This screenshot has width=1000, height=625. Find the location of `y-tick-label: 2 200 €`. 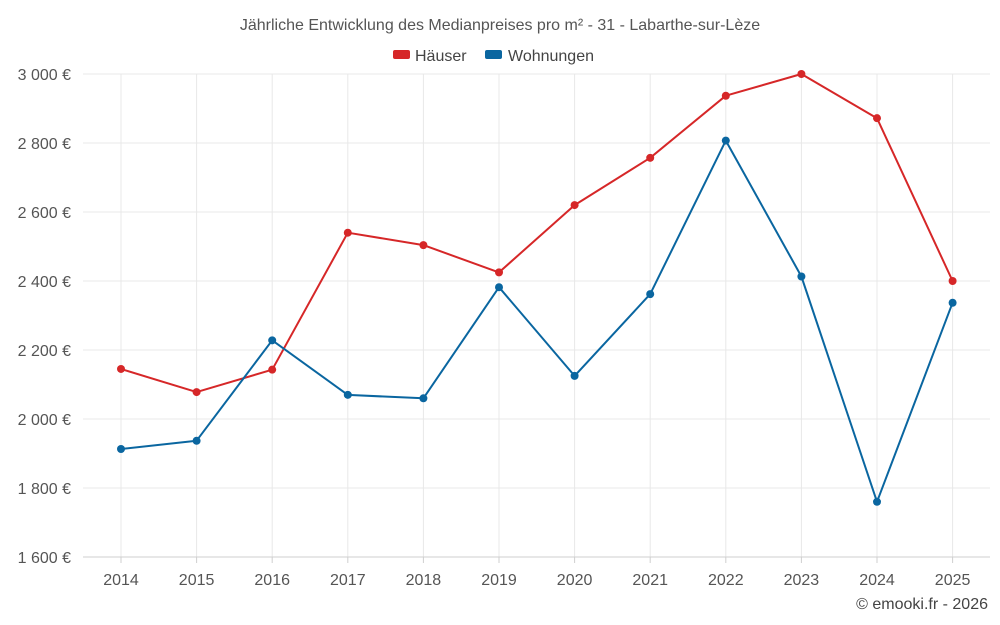

y-tick-label: 2 200 € is located at coordinates (44, 351).